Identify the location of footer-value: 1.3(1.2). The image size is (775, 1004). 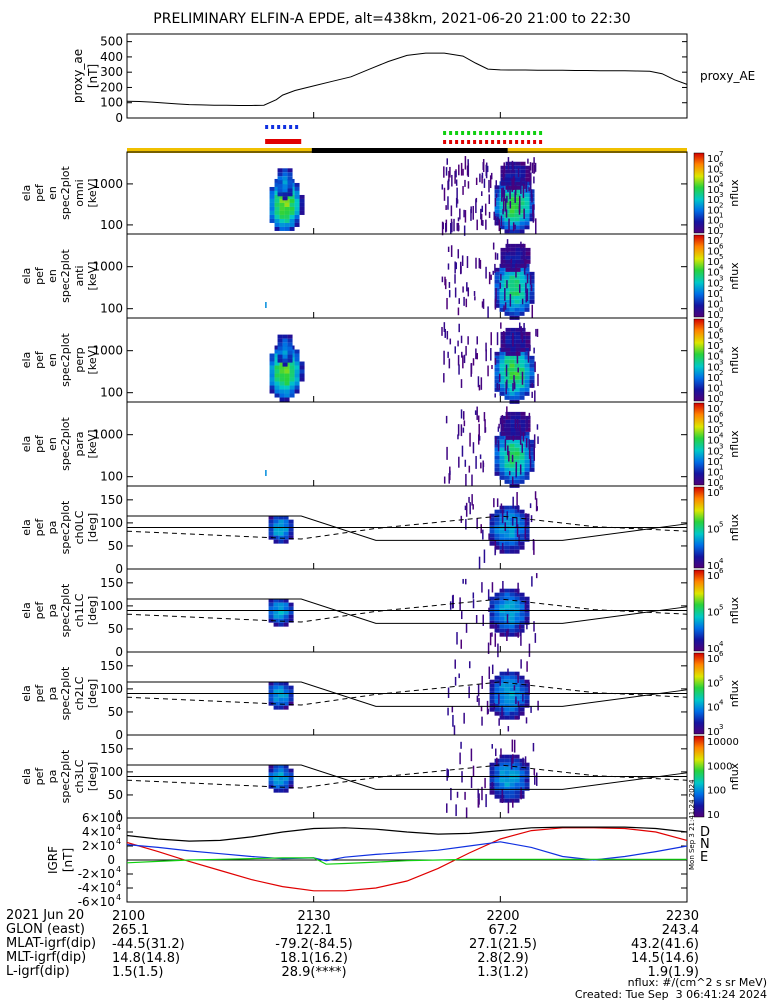
(503, 972).